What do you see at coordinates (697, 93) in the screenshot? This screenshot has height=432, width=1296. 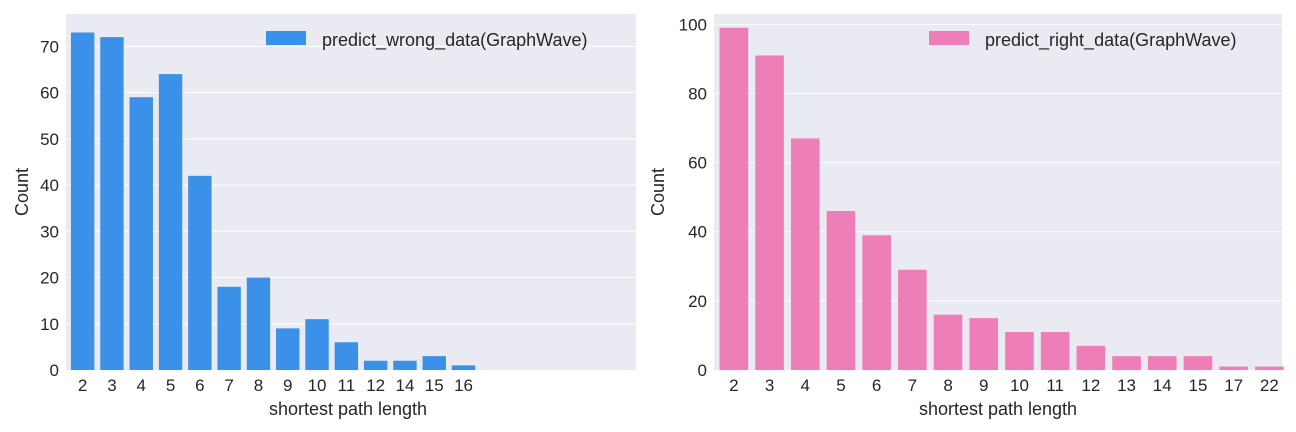 I see `y-tick-label-right: 80` at bounding box center [697, 93].